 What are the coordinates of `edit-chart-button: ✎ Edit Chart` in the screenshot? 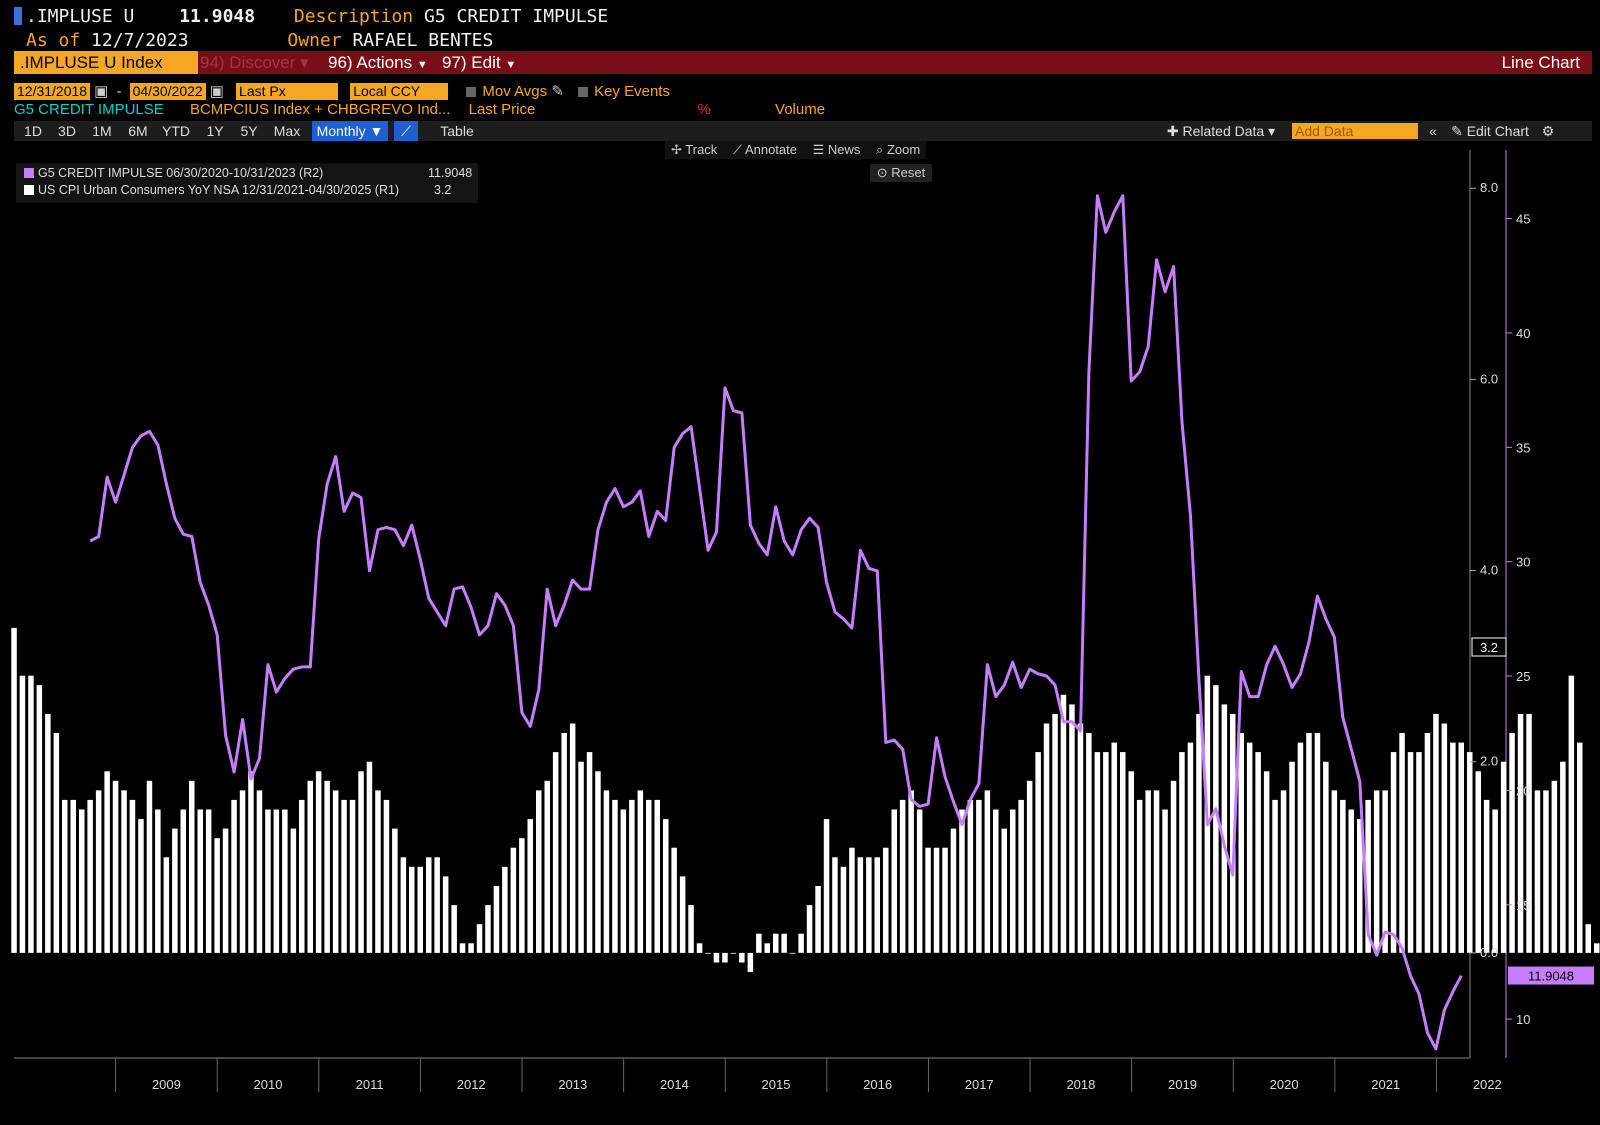 It's located at (1490, 131).